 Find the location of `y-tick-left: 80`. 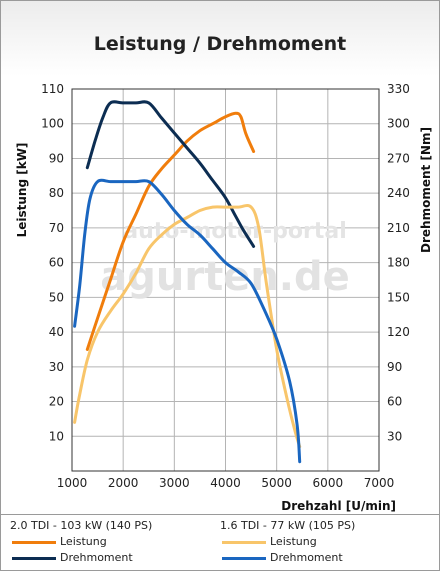

y-tick-left: 80 is located at coordinates (56, 193).